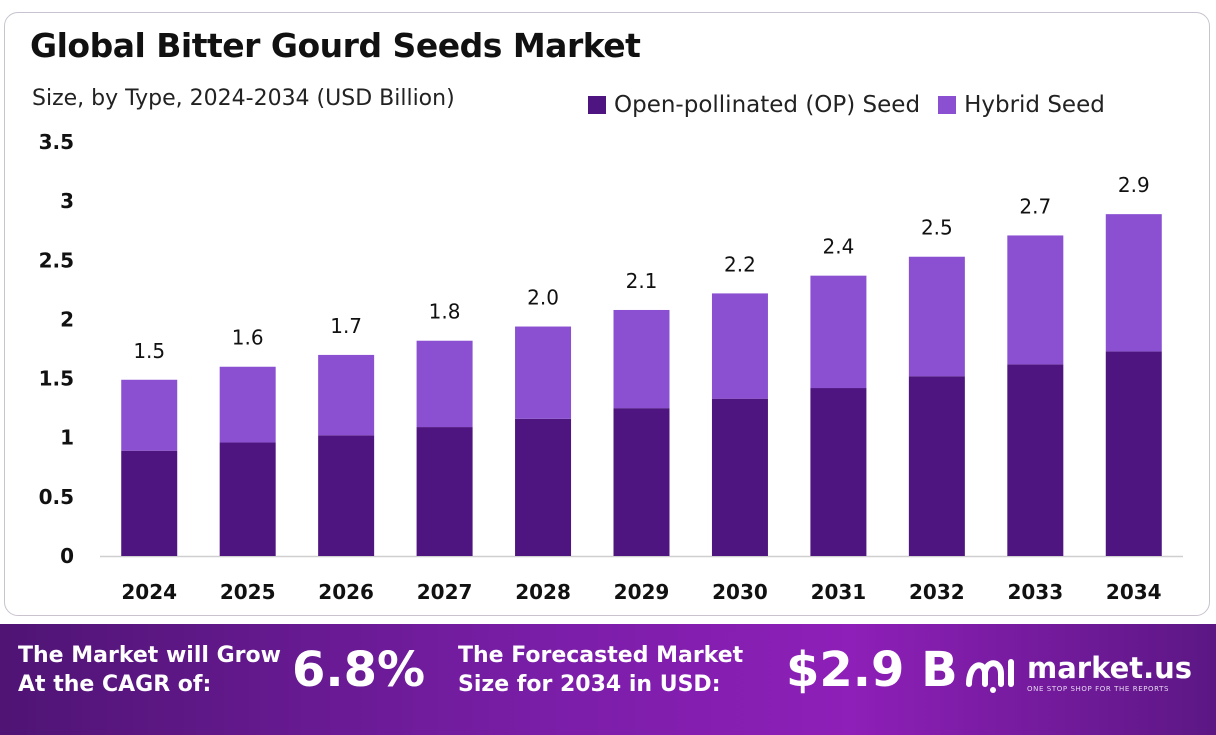 The height and width of the screenshot is (735, 1216). What do you see at coordinates (149, 655) in the screenshot?
I see `cagr-label-line1: The Market will Grow` at bounding box center [149, 655].